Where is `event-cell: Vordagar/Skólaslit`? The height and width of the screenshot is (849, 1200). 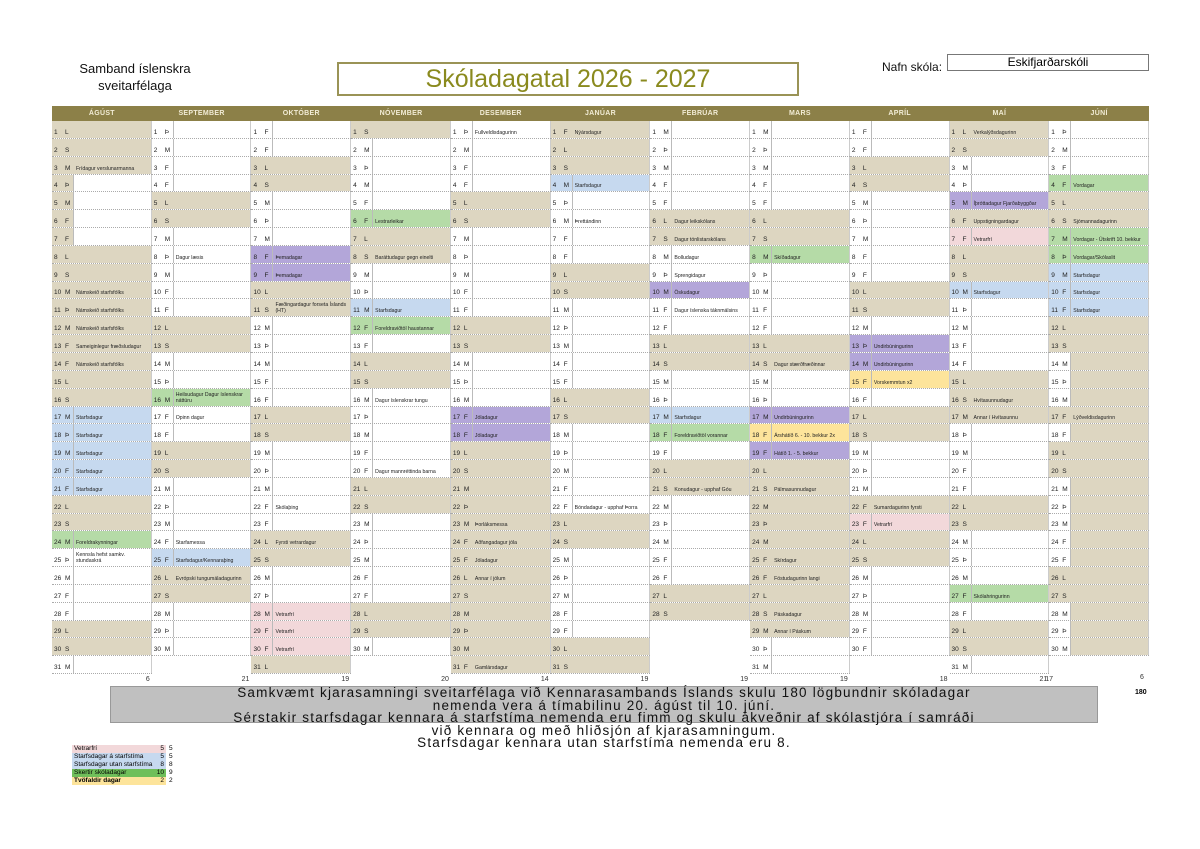
event-cell: Vordagar/Skólaslit is located at coordinates (1110, 254).